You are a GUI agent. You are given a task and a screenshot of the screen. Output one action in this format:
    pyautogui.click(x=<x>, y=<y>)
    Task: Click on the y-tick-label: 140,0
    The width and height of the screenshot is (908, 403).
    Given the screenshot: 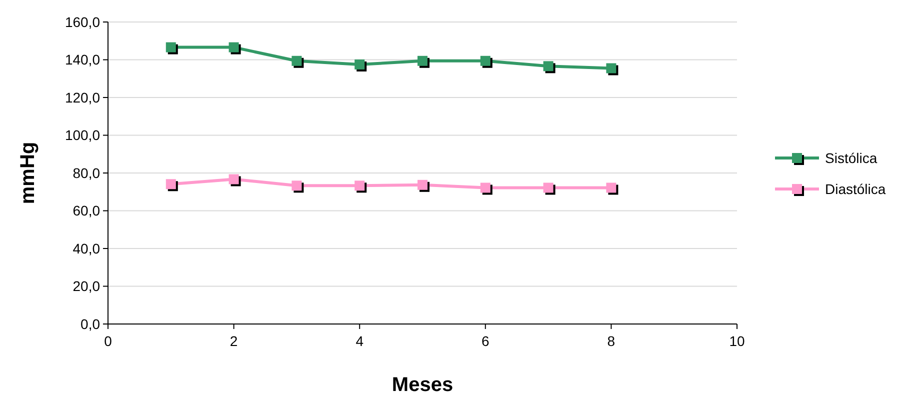 What is the action you would take?
    pyautogui.click(x=82, y=60)
    